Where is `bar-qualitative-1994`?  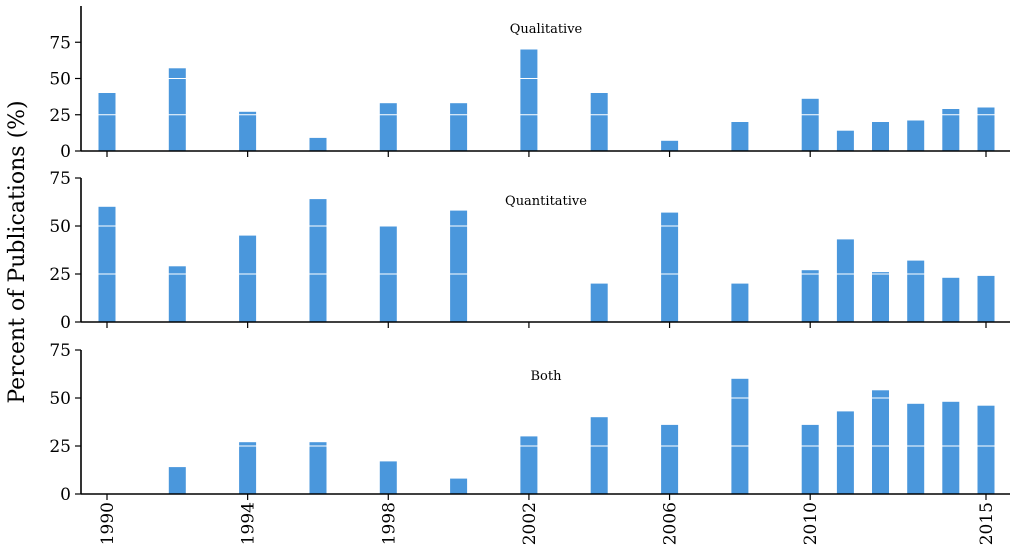 bar-qualitative-1994 is located at coordinates (248, 131).